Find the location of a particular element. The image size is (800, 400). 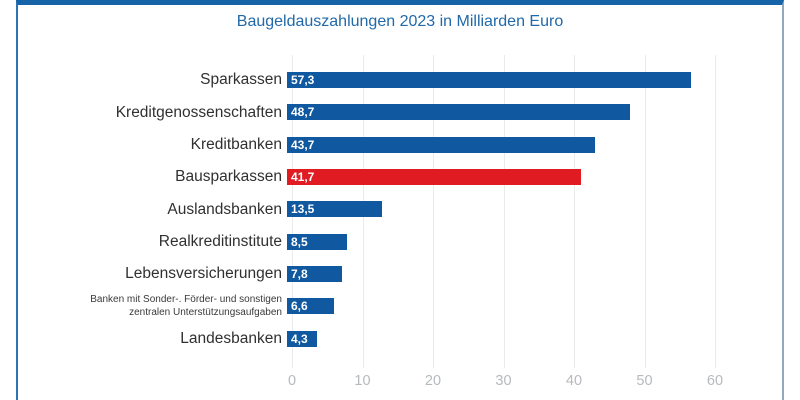

bar-track: 57,3 is located at coordinates (525, 80).